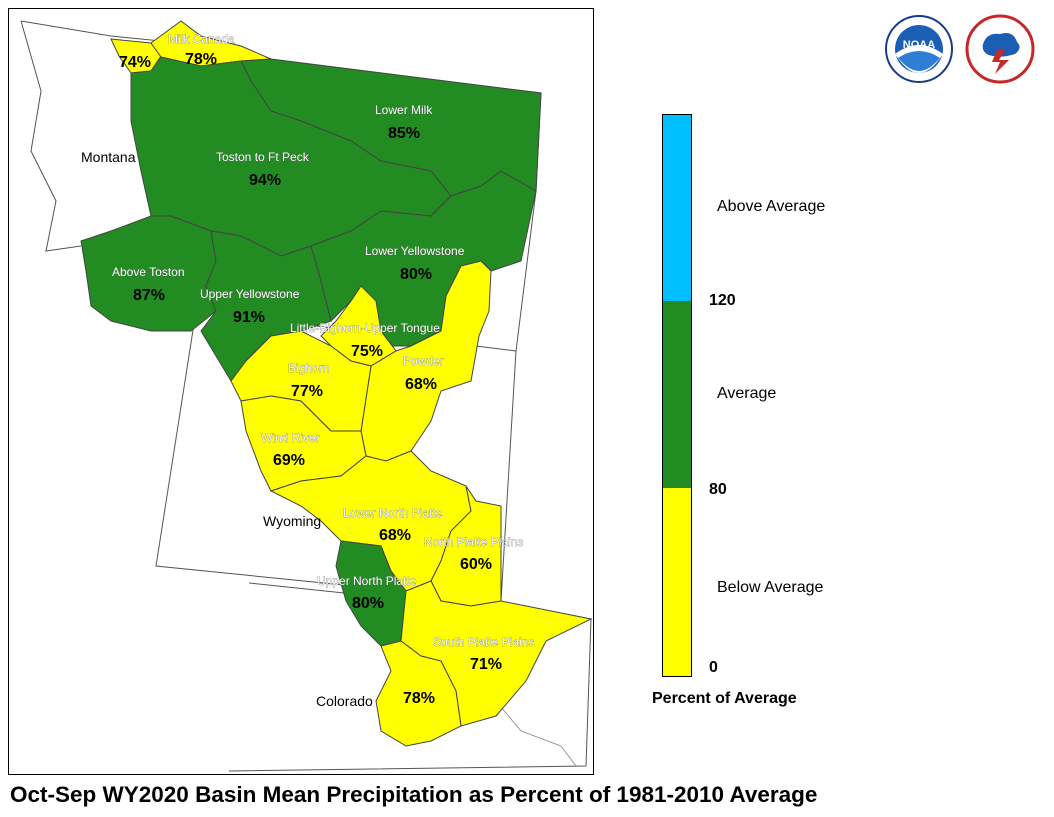  What do you see at coordinates (404, 110) in the screenshot?
I see `basin-name-2: Lower Milk` at bounding box center [404, 110].